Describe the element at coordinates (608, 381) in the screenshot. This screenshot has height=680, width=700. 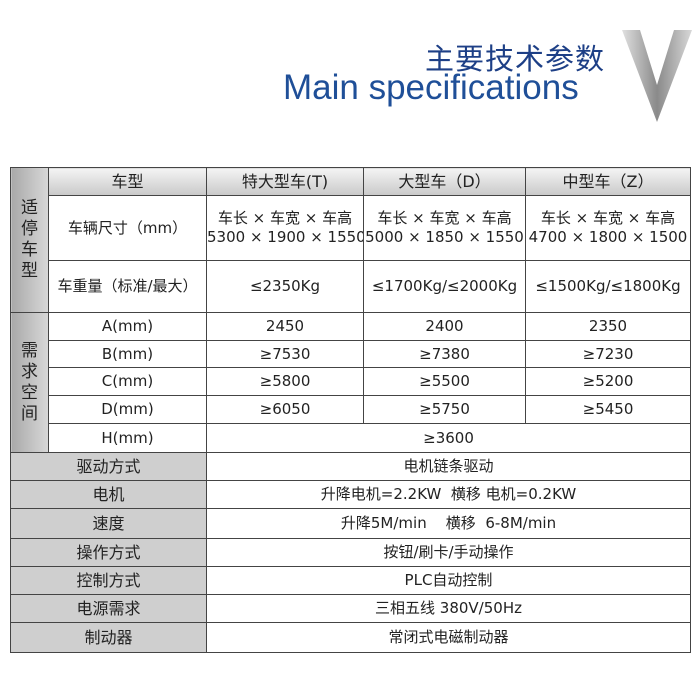
I see `table-cell: ≥5200` at that location.